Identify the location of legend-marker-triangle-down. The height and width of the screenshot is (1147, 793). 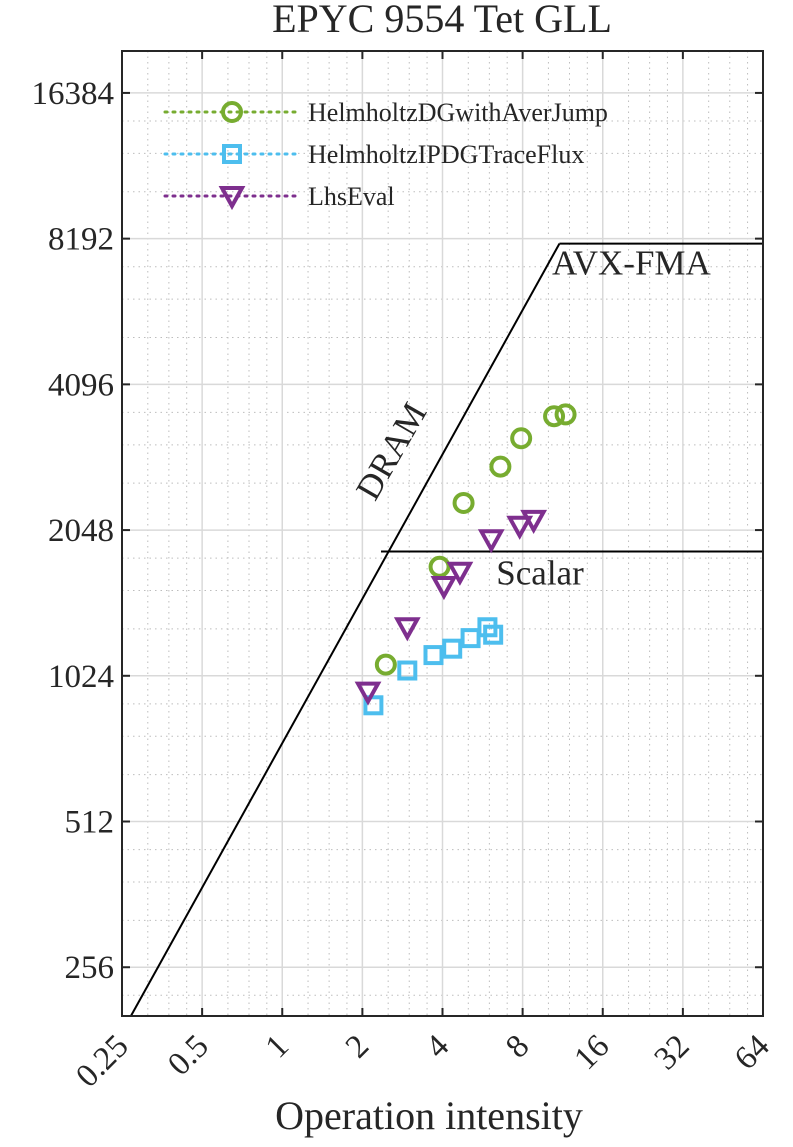
(232, 198).